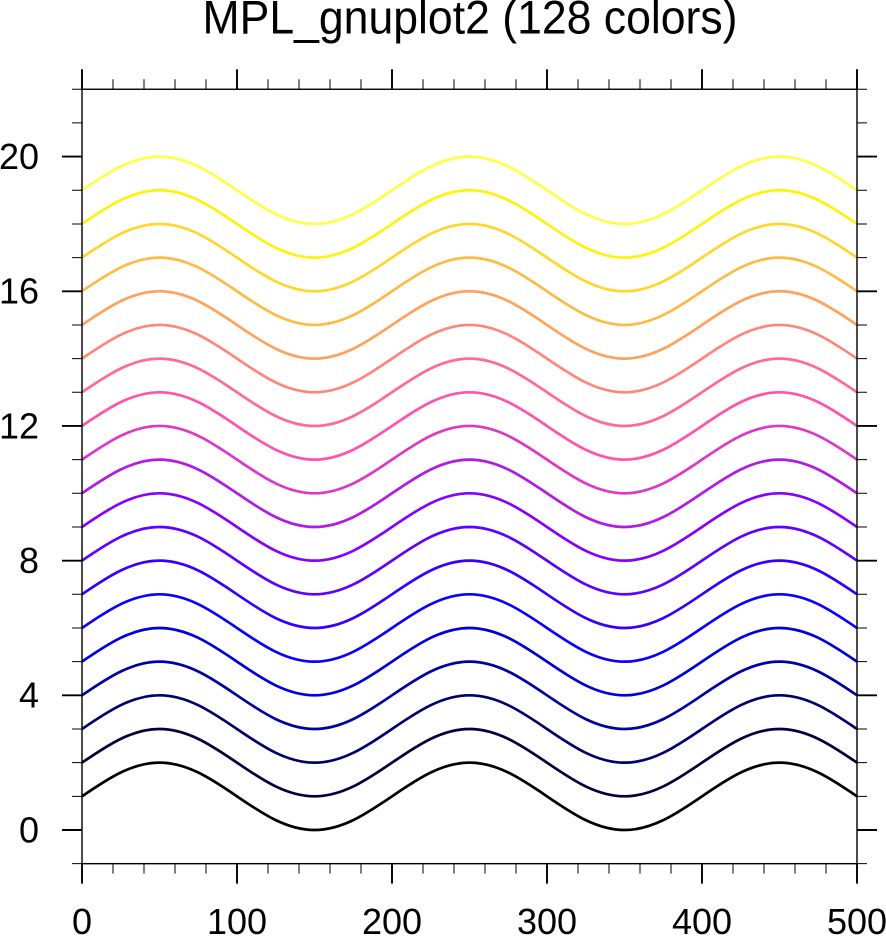  What do you see at coordinates (856, 918) in the screenshot?
I see `svg-text: 500` at bounding box center [856, 918].